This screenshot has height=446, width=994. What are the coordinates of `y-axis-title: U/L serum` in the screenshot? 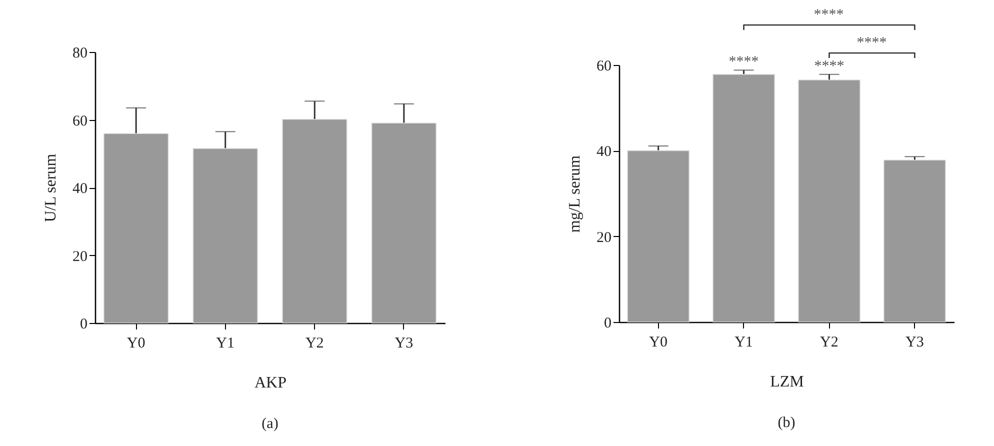 It's located at (51, 187).